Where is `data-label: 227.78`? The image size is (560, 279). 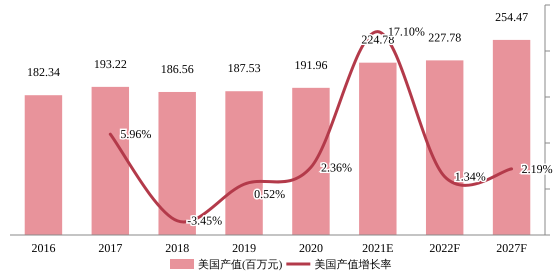 data-label: 227.78 is located at coordinates (445, 37).